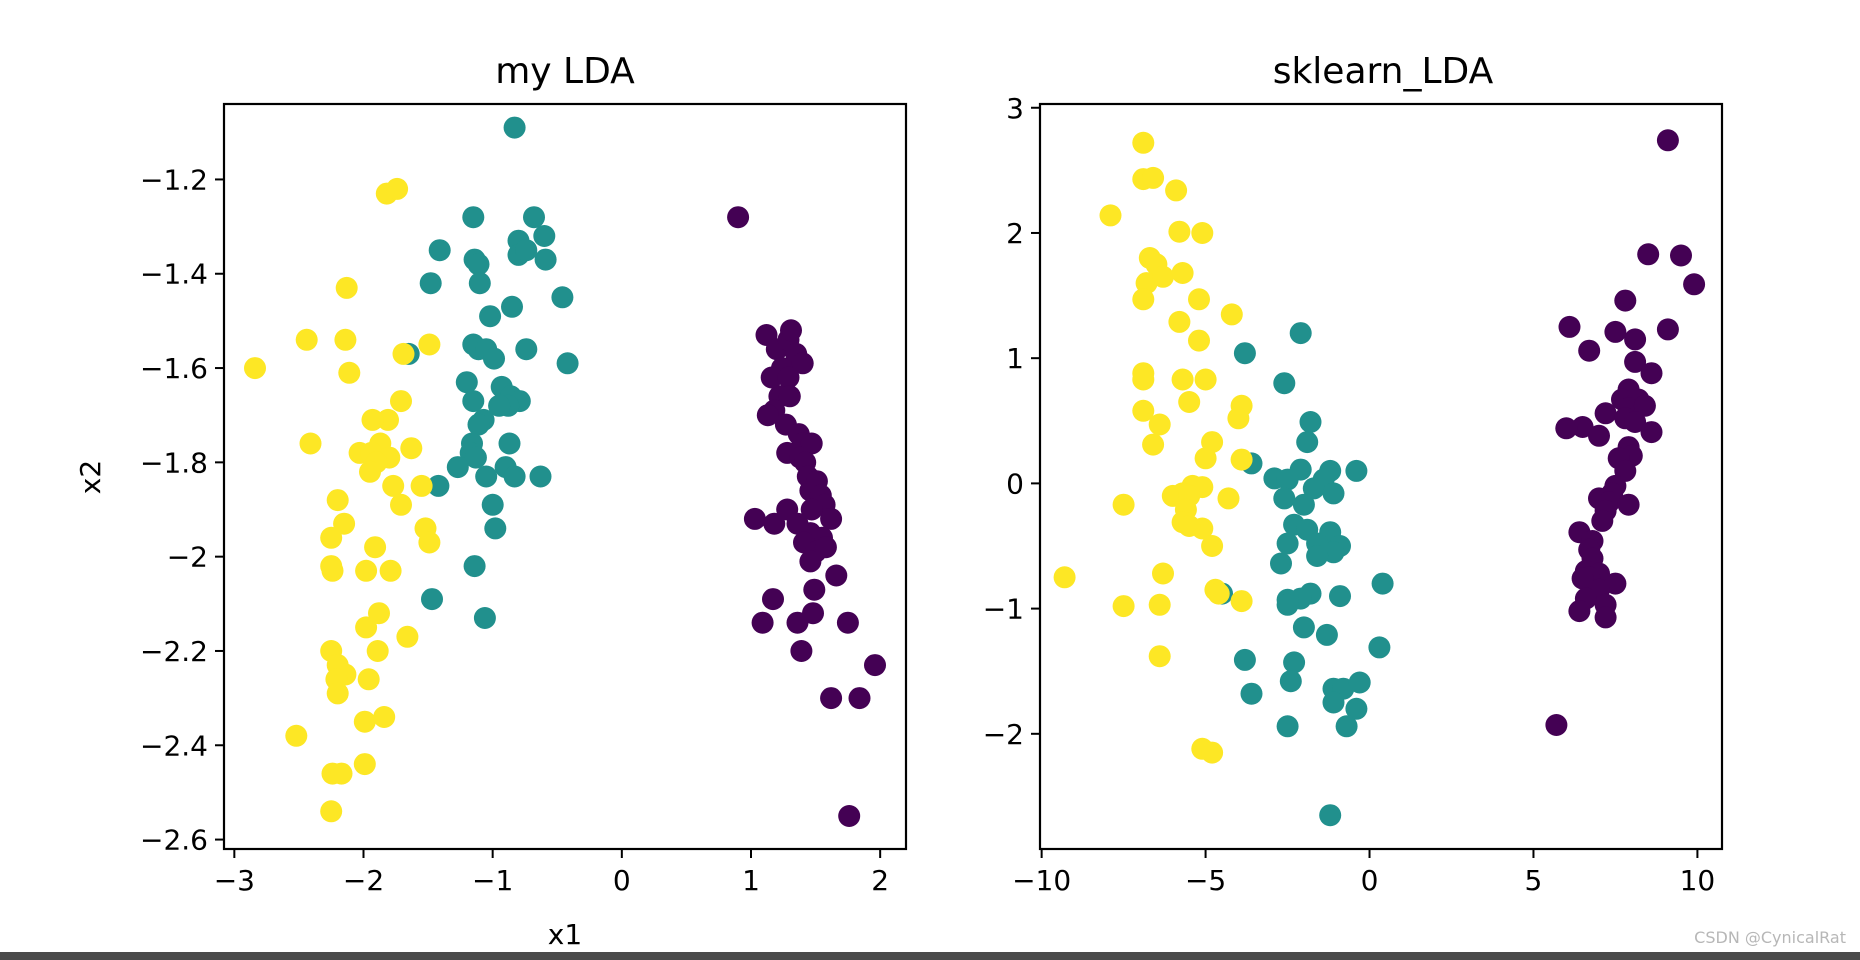 The image size is (1860, 960). What do you see at coordinates (1534, 880) in the screenshot?
I see `x-tick-label: 5` at bounding box center [1534, 880].